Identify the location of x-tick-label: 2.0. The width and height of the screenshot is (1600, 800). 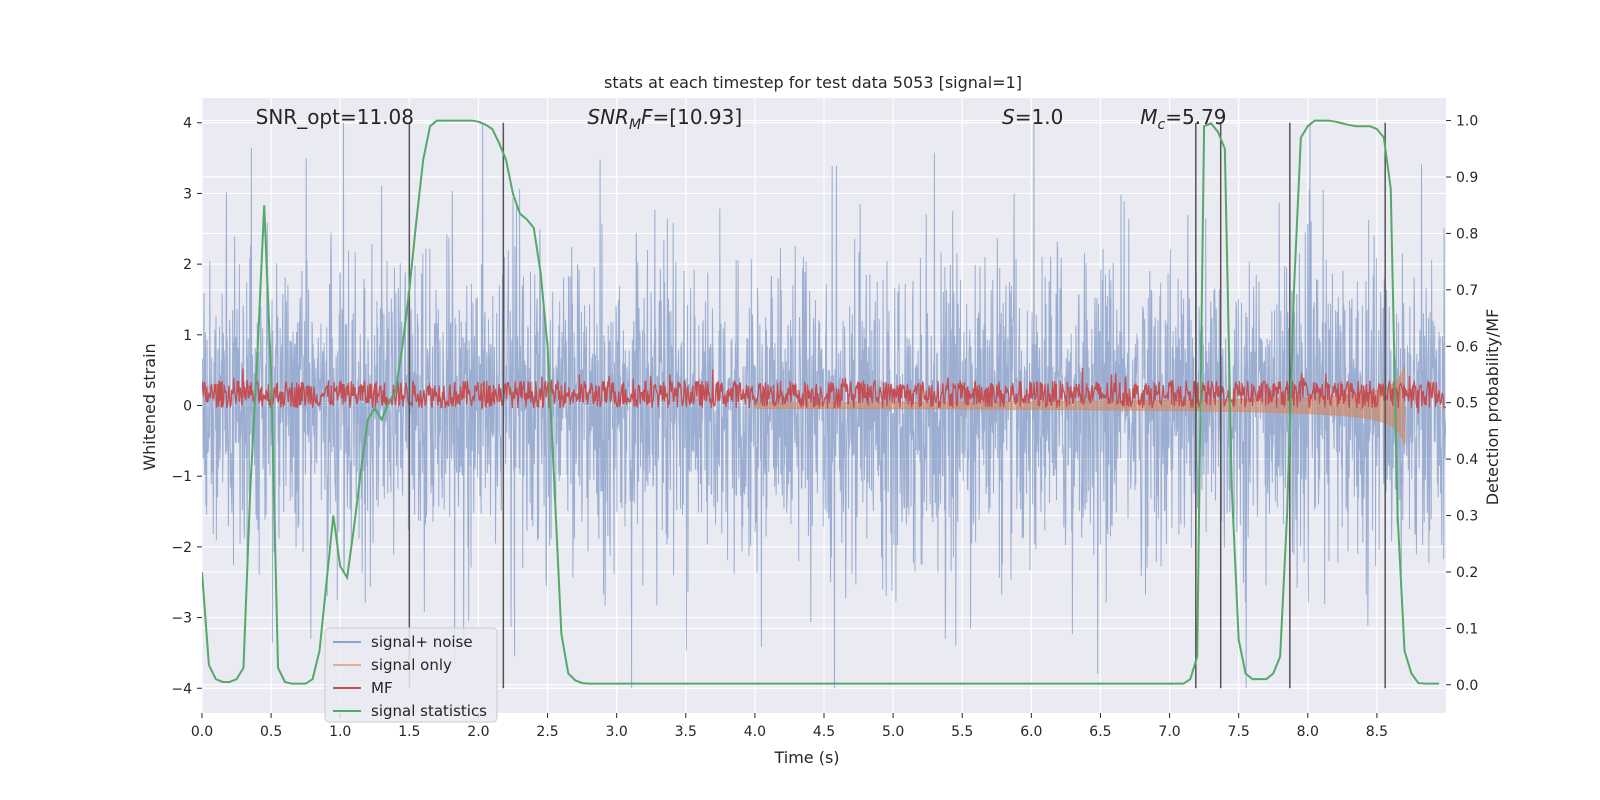
(478, 732).